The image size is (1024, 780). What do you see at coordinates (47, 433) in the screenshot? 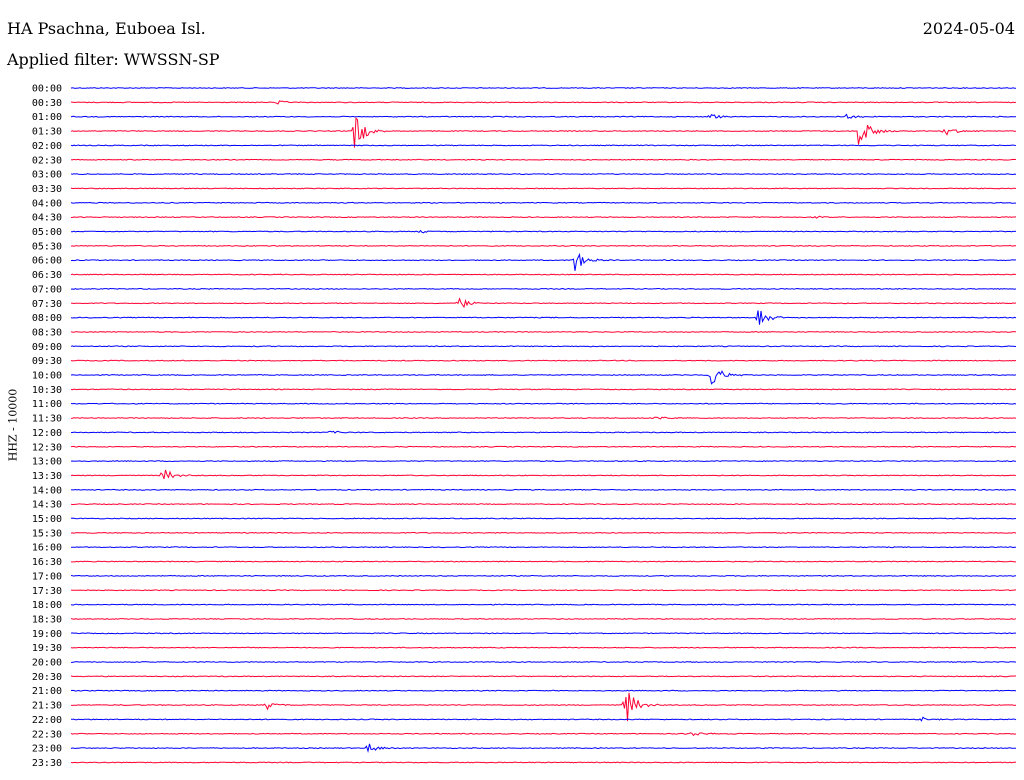
I see `row-time-label: 12:00` at bounding box center [47, 433].